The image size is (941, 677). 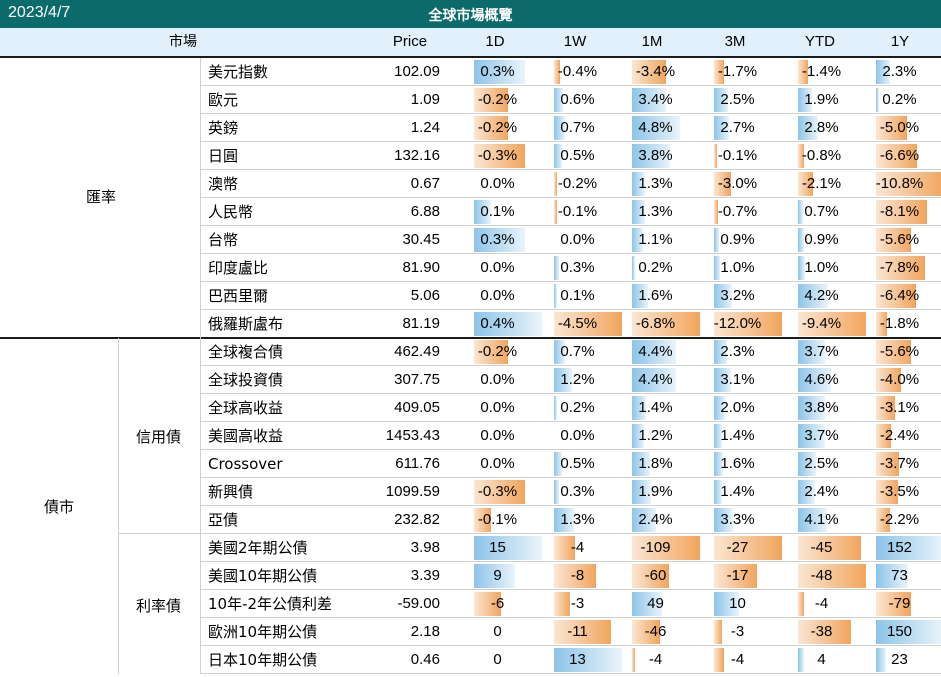 I want to click on value-text: -7.8%, so click(x=899, y=267).